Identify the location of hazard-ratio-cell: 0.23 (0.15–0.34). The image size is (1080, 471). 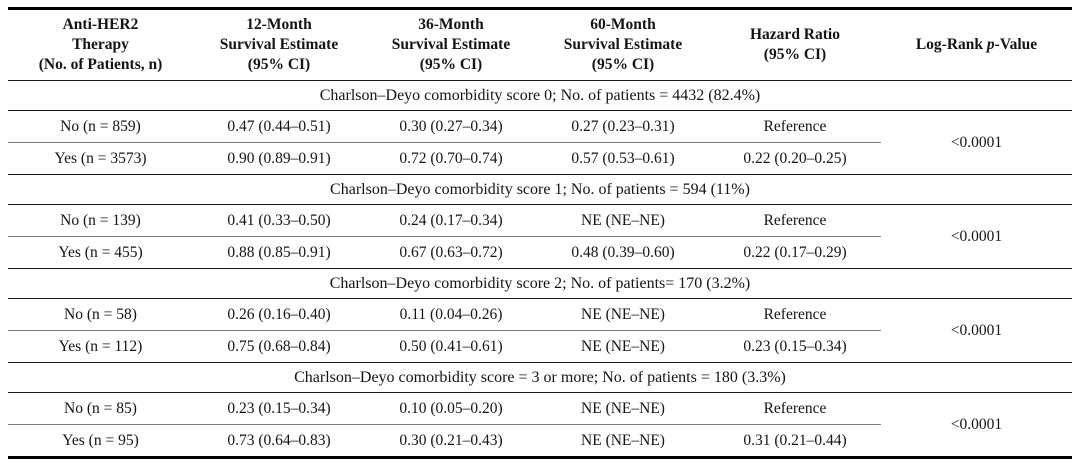
(795, 346).